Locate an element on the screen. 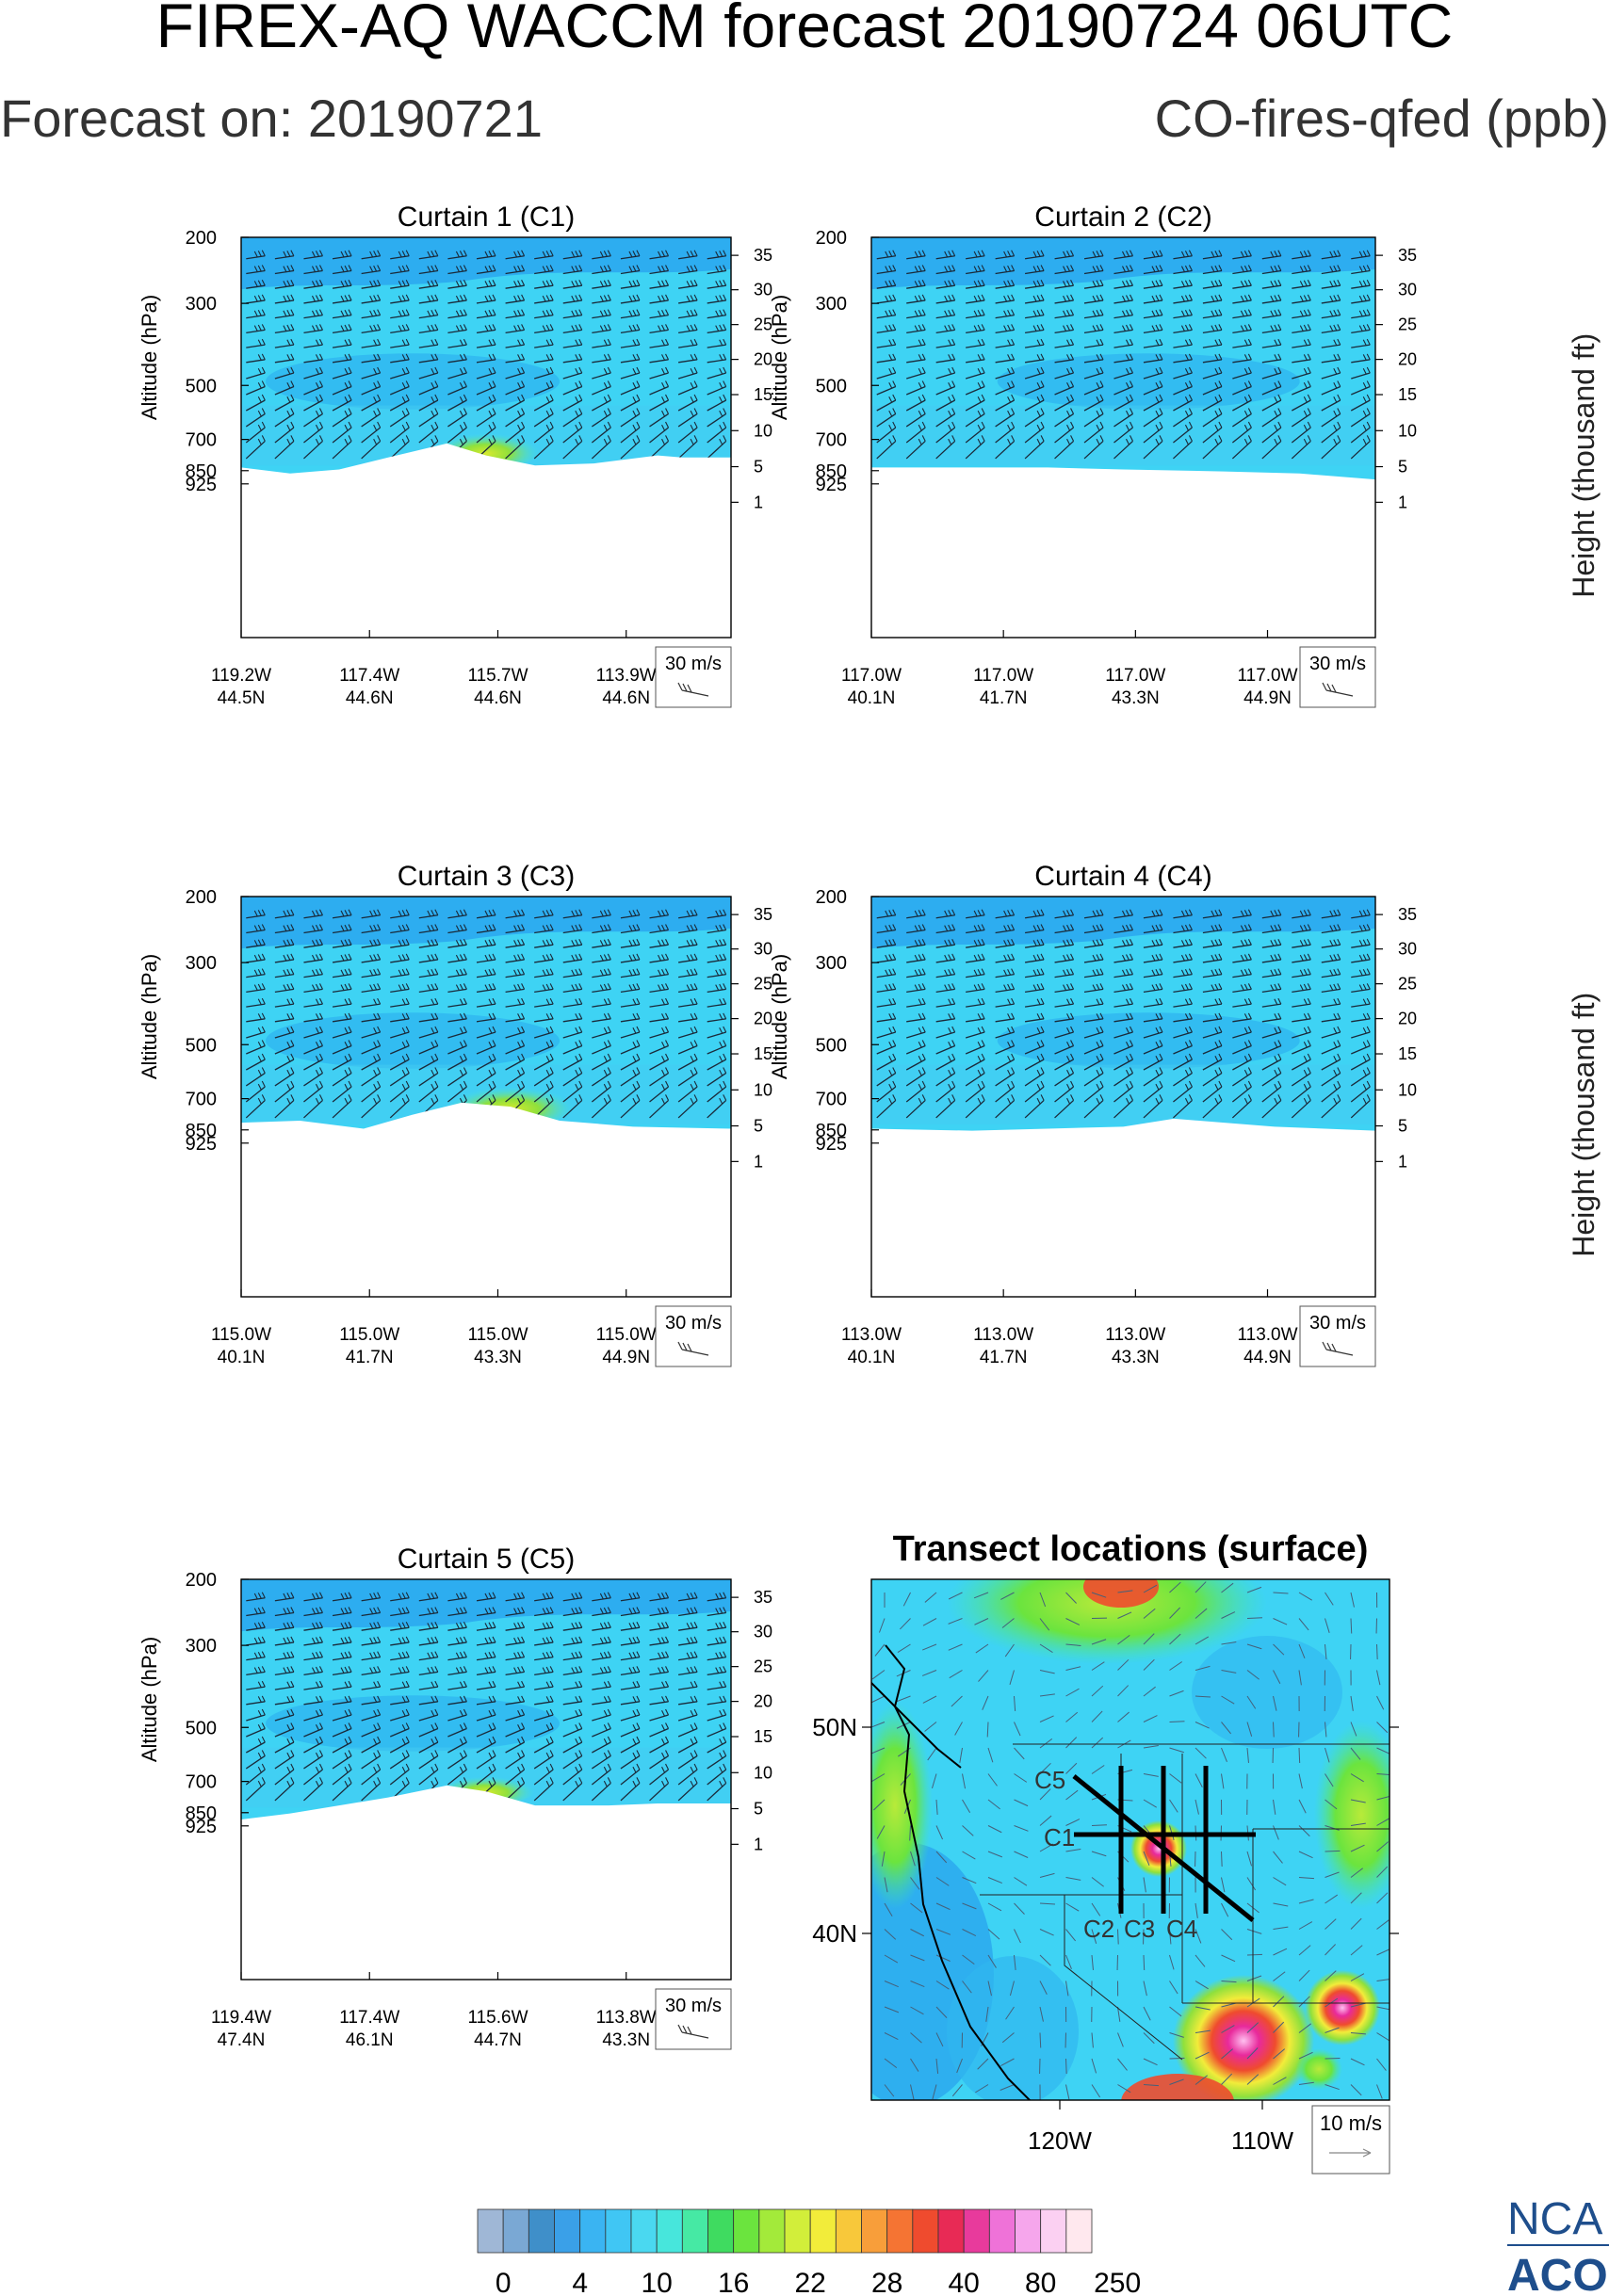 The height and width of the screenshot is (2296, 1609). height-tick-label: 25 is located at coordinates (1407, 984).